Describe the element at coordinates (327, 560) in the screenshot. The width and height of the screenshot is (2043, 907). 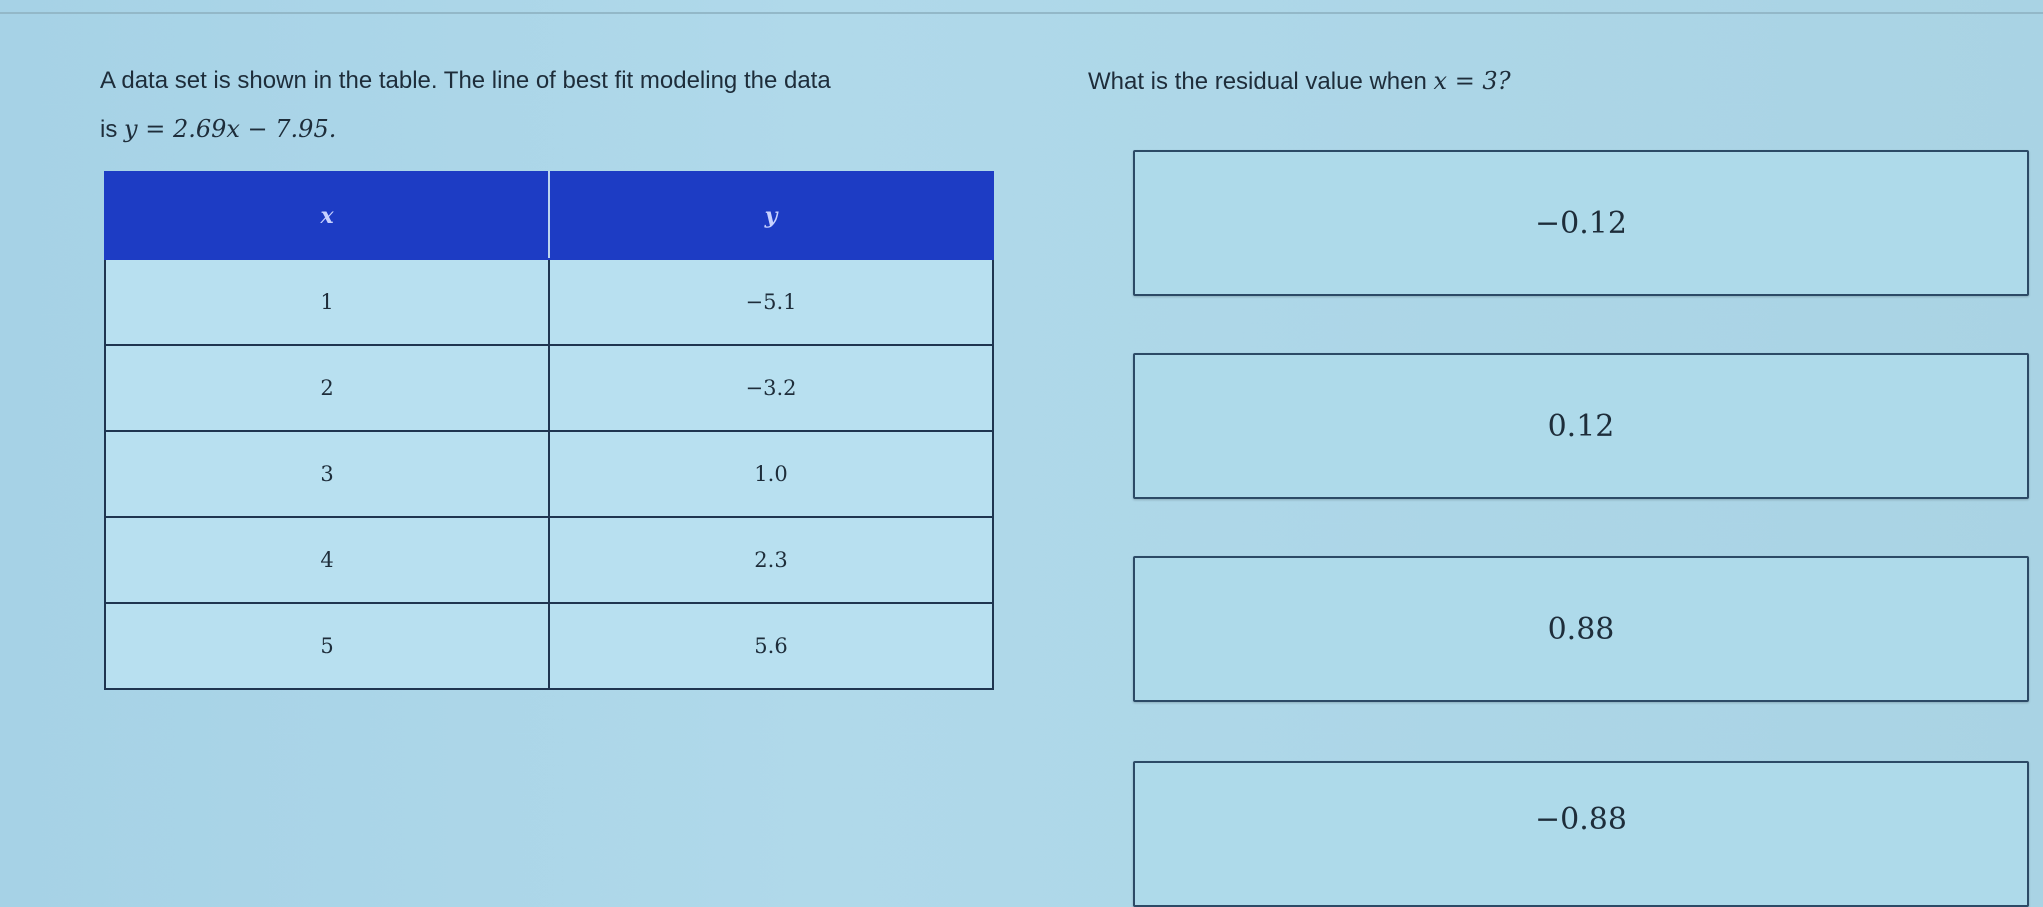
I see `cell-x: 4` at that location.